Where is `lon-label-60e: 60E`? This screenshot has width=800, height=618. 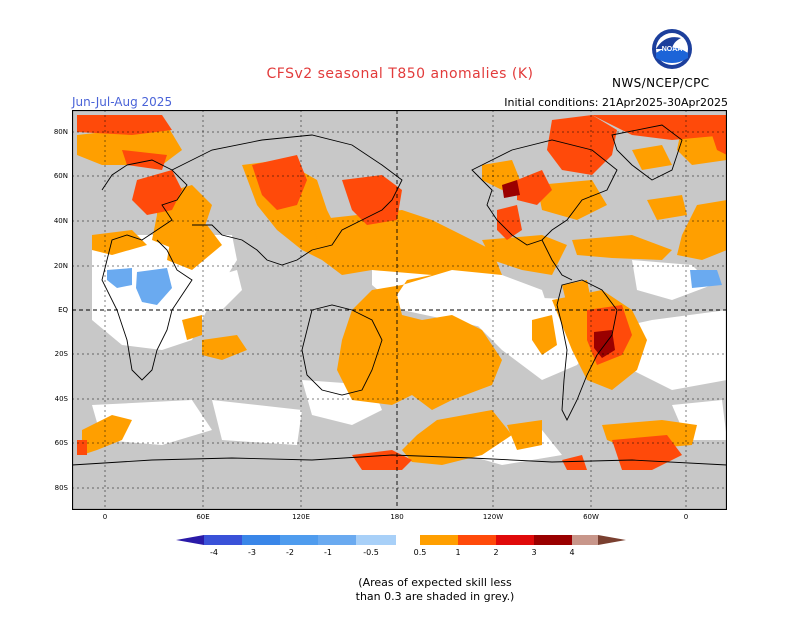
lon-label-60e: 60E is located at coordinates (203, 517).